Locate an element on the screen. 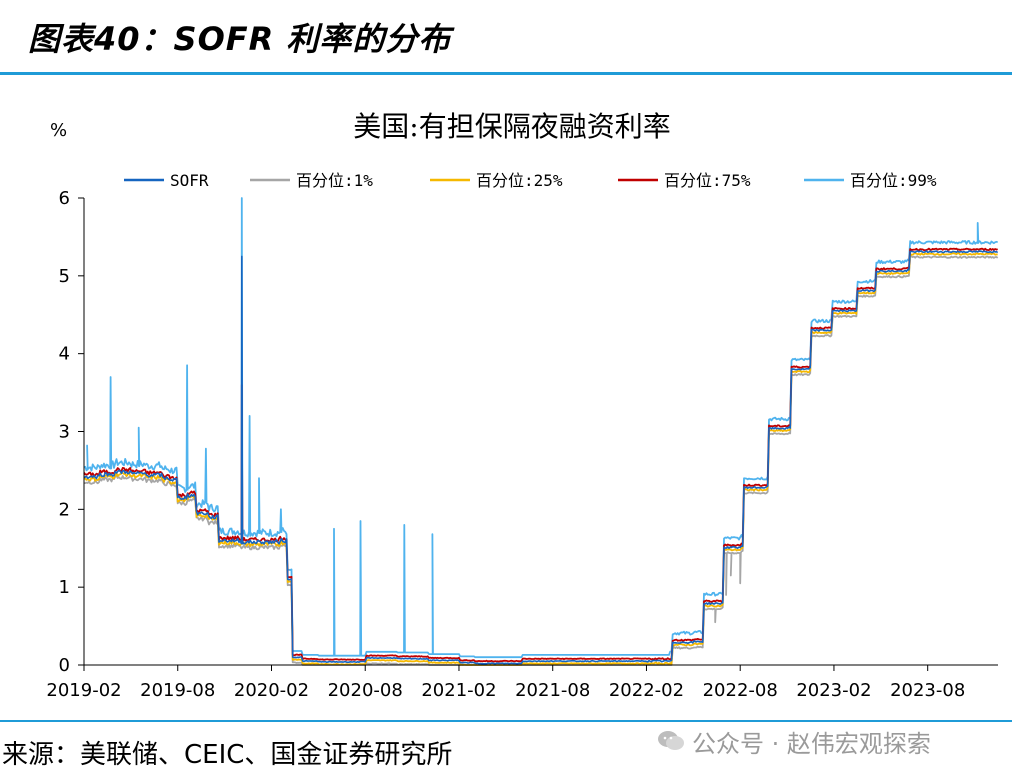 The image size is (1012, 778). y-tick-label: 4 is located at coordinates (64, 354).